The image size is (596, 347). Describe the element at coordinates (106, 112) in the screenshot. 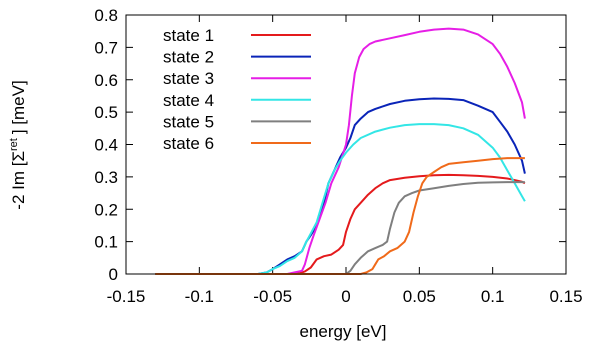

I see `y-tick-label: 0.5` at that location.